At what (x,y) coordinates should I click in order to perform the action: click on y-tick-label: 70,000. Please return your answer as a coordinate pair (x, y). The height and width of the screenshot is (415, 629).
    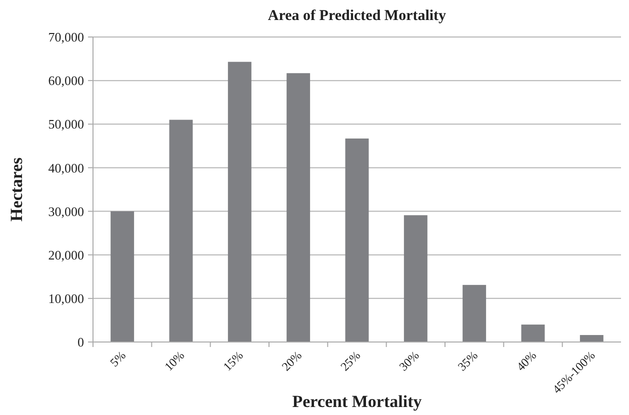
    Looking at the image, I should click on (66, 37).